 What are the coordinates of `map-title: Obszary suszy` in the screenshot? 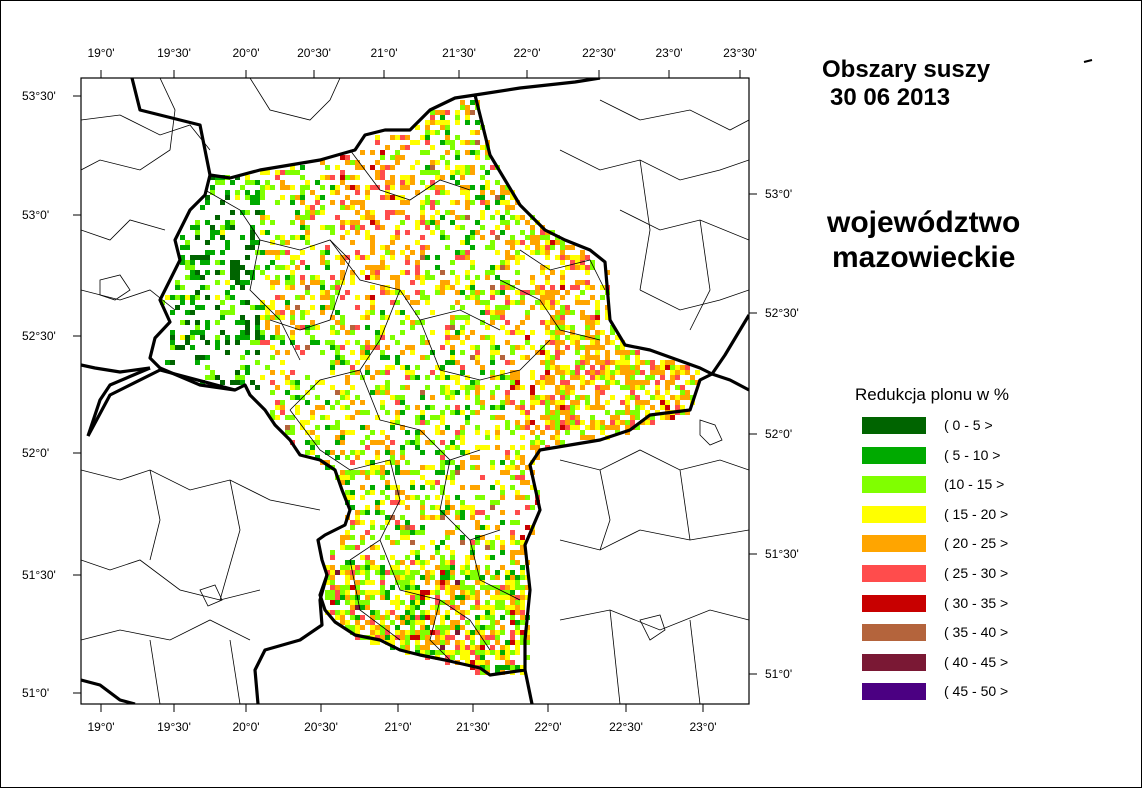 It's located at (906, 69).